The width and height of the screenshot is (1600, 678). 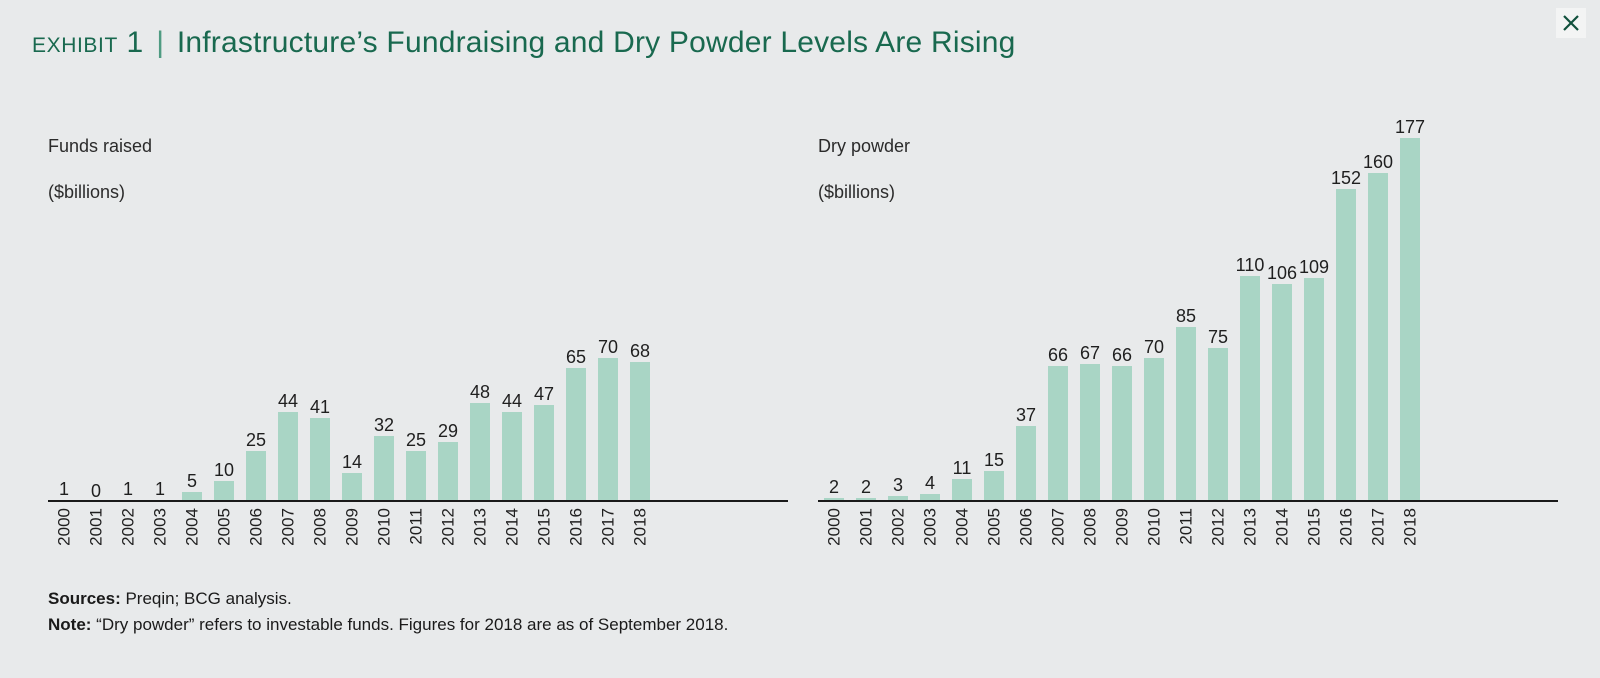 What do you see at coordinates (352, 462) in the screenshot?
I see `bar-value-label: 14` at bounding box center [352, 462].